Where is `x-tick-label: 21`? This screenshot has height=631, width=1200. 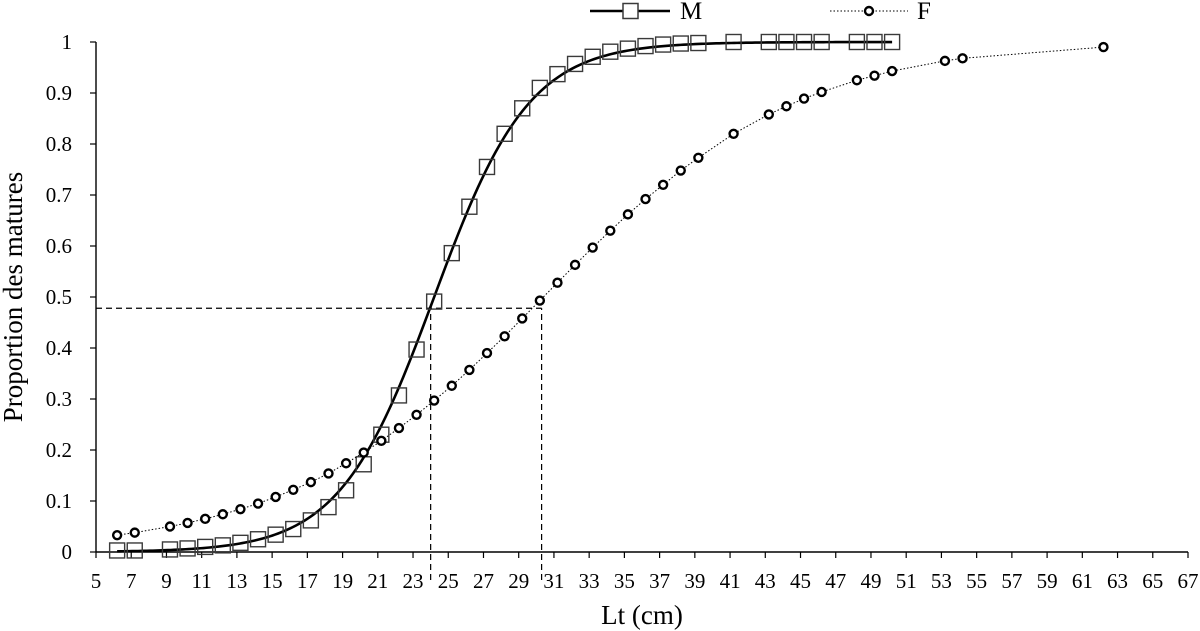 x-tick-label: 21 is located at coordinates (377, 581).